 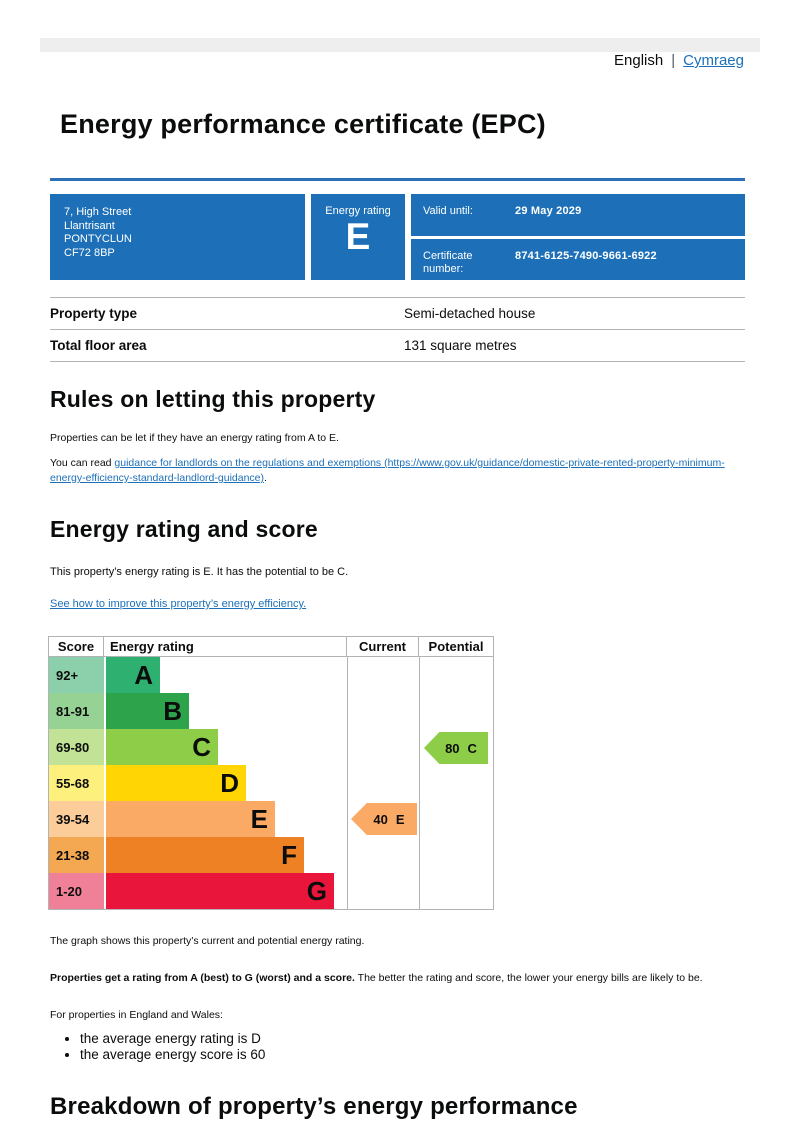 I want to click on current-rating-arrow: 40 E, so click(x=384, y=819).